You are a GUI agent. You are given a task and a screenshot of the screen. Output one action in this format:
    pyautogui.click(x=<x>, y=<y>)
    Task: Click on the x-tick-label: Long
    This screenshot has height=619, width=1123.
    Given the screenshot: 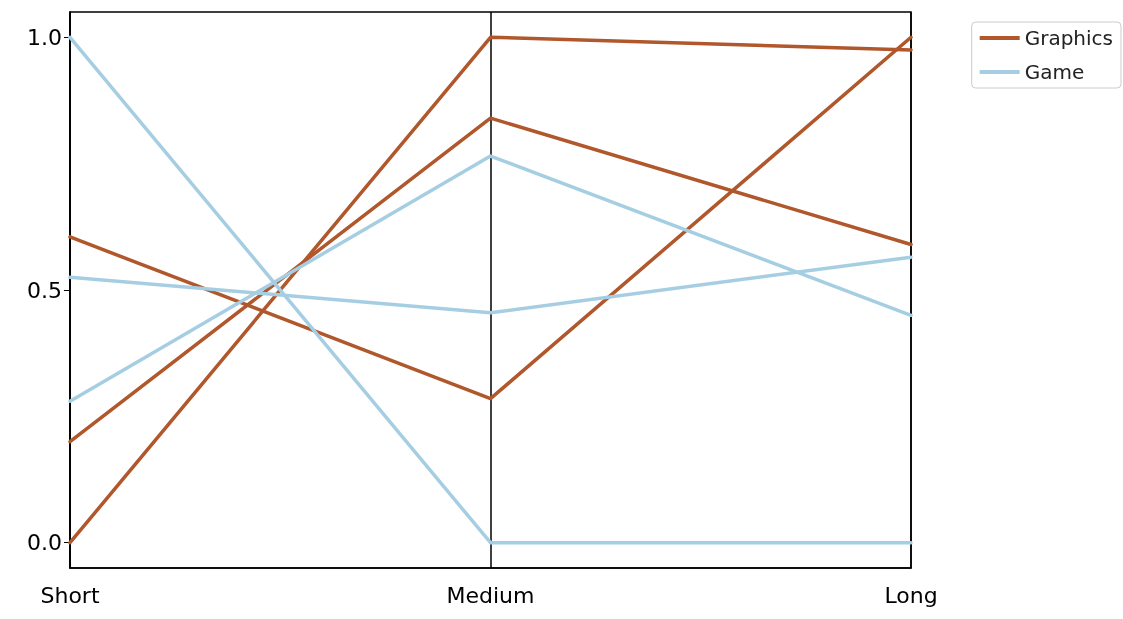 What is the action you would take?
    pyautogui.click(x=911, y=595)
    